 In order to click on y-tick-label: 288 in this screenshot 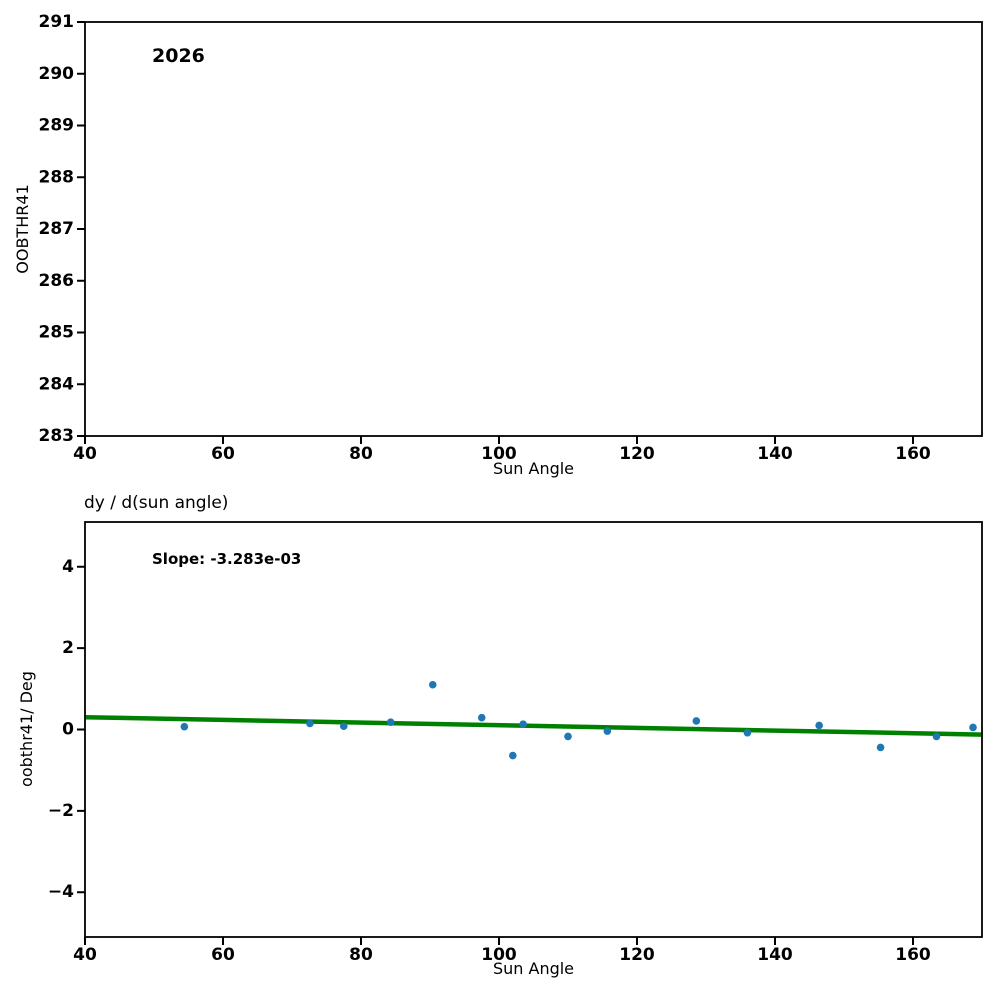, I will do `click(57, 177)`.